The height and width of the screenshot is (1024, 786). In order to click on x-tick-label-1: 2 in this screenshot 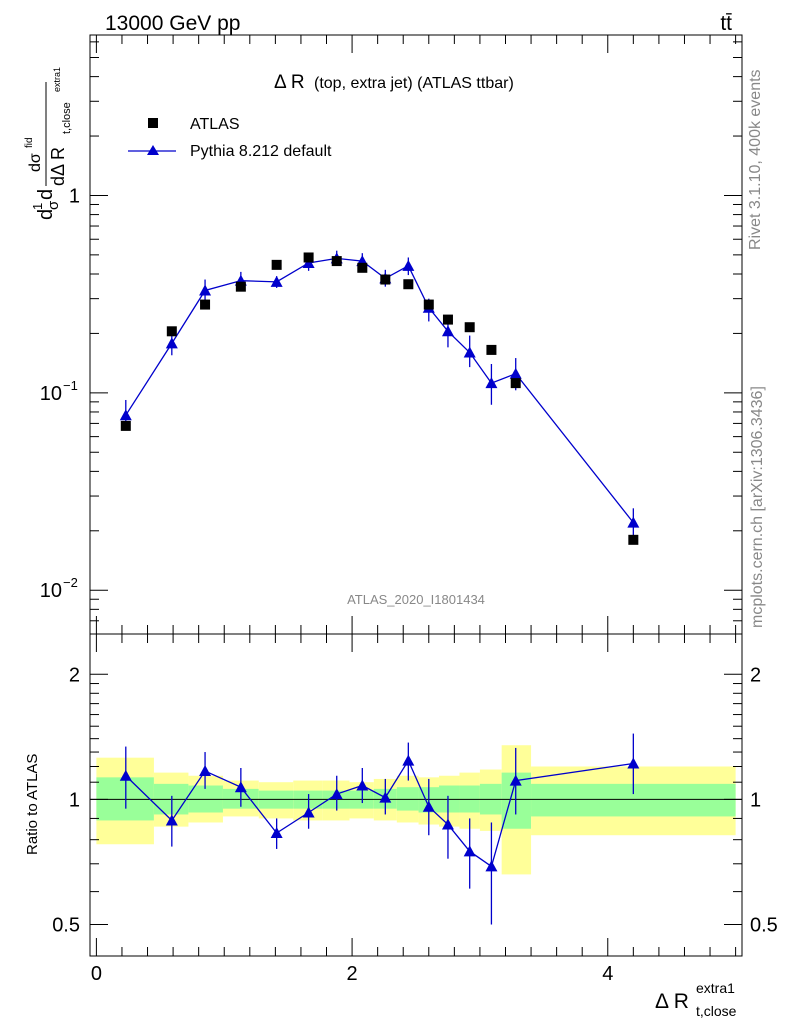, I will do `click(352, 974)`.